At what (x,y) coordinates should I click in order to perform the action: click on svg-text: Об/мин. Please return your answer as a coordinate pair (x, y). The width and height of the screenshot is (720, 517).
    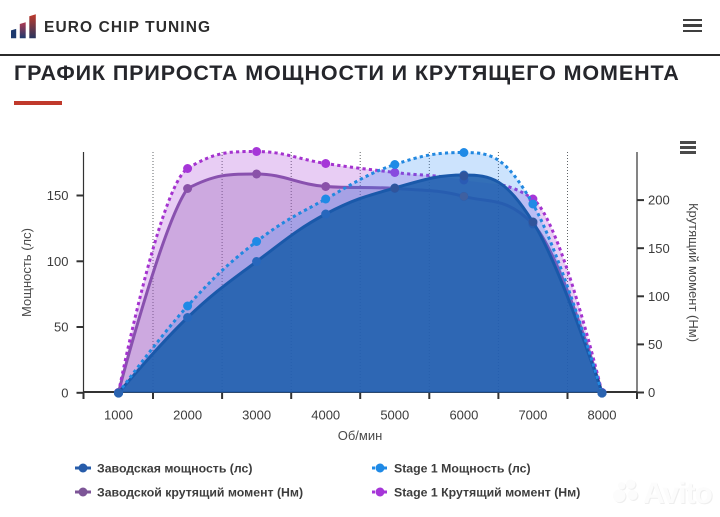
    Looking at the image, I should click on (360, 435).